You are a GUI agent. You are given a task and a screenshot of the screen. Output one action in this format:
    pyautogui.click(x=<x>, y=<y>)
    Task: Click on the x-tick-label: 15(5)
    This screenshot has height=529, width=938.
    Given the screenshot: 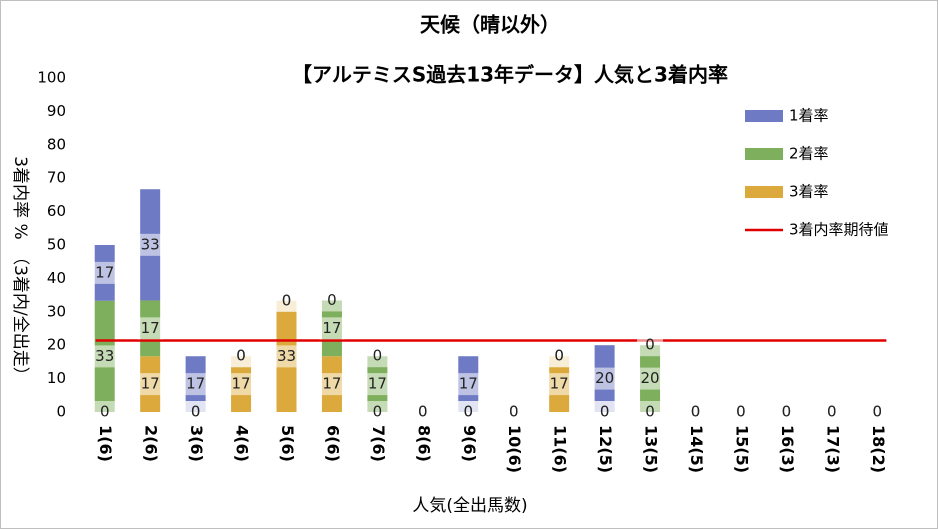 What is the action you would take?
    pyautogui.click(x=741, y=449)
    